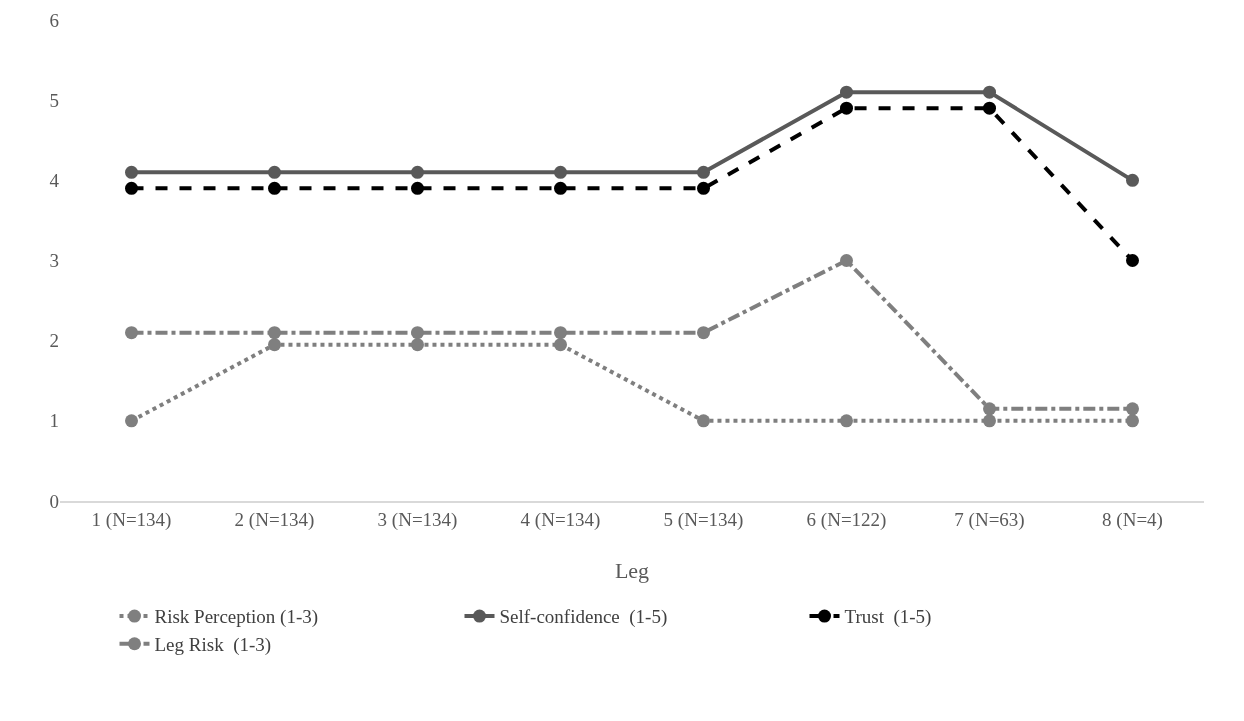 The height and width of the screenshot is (721, 1244). What do you see at coordinates (632, 570) in the screenshot?
I see `x-axis-title: Leg` at bounding box center [632, 570].